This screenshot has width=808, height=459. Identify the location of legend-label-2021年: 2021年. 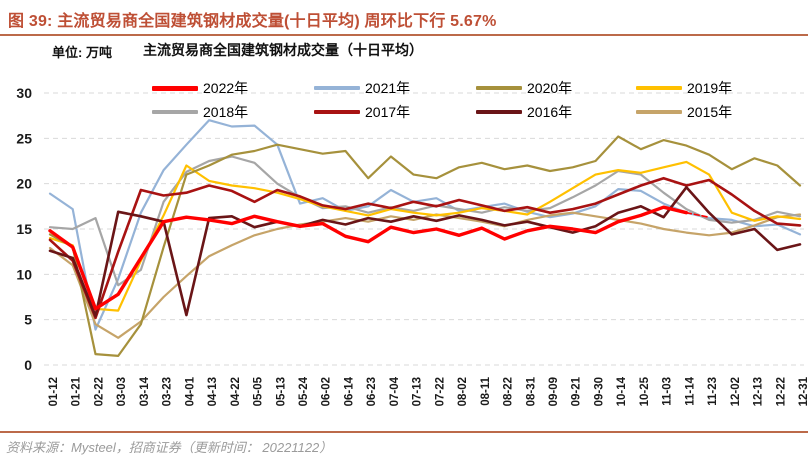
(388, 88).